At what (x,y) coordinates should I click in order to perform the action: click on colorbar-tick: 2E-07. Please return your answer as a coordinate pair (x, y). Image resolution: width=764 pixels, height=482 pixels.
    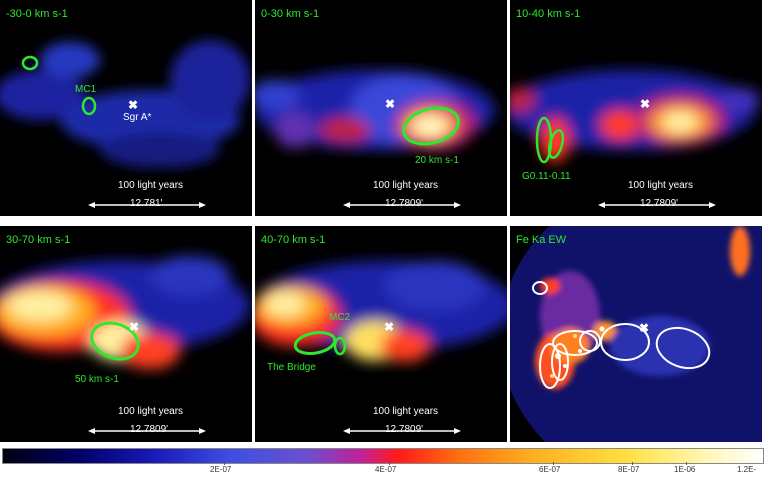
    Looking at the image, I should click on (221, 469).